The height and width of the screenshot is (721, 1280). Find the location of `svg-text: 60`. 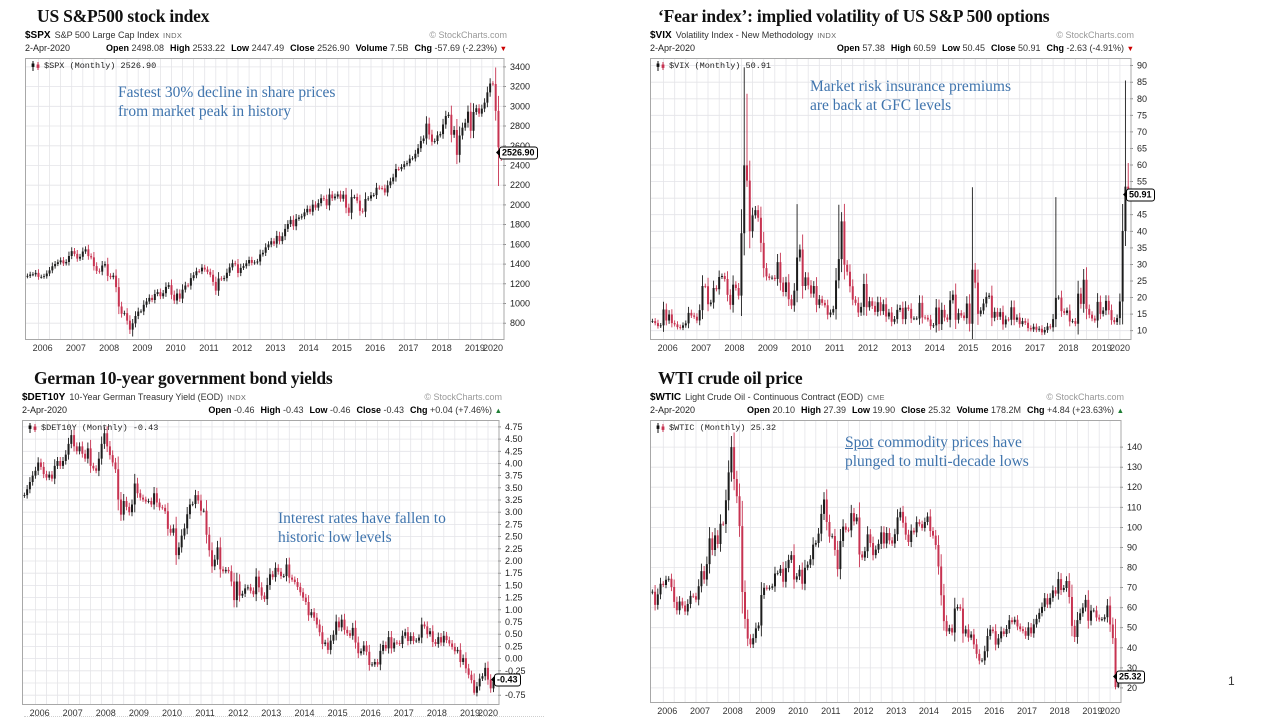

svg-text: 60 is located at coordinates (1132, 608).